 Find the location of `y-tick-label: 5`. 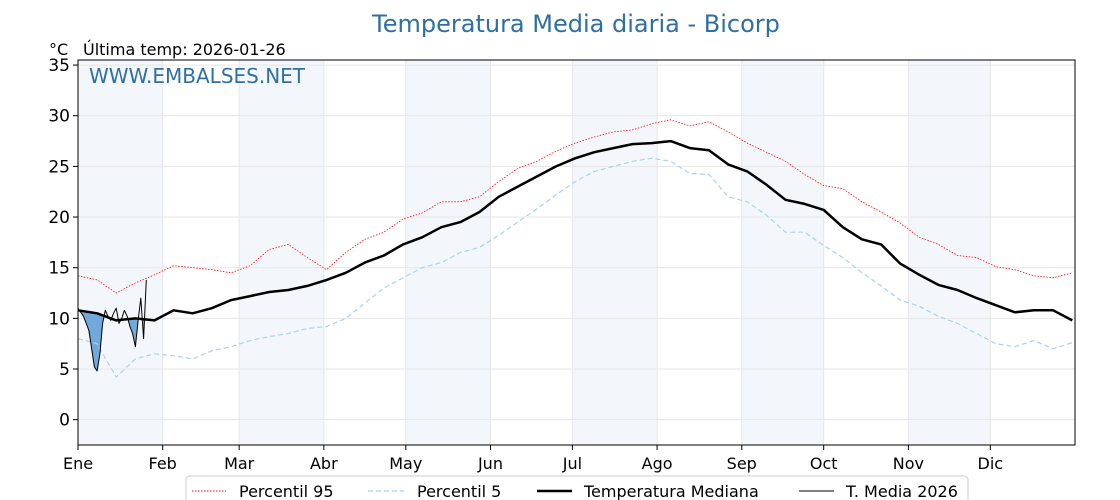

y-tick-label: 5 is located at coordinates (64, 370).